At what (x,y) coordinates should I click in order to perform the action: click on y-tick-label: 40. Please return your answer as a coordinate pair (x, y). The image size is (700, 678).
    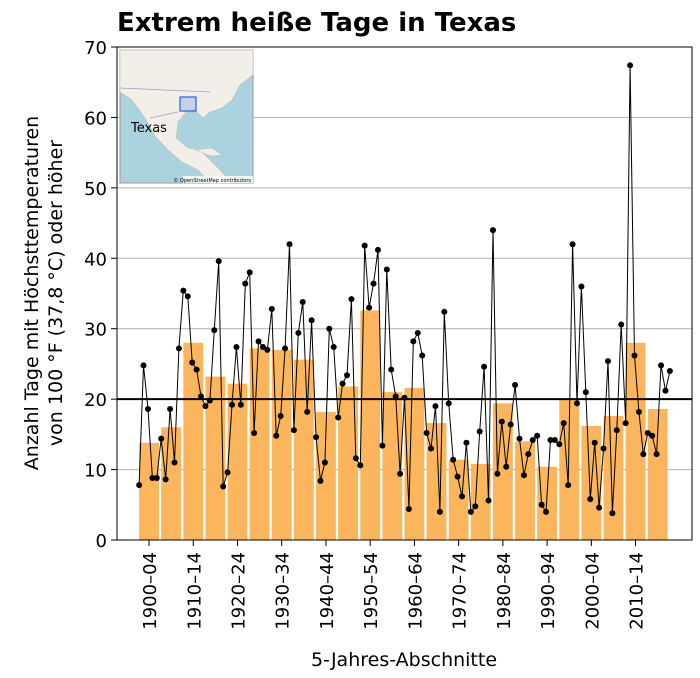
    Looking at the image, I should click on (95, 259).